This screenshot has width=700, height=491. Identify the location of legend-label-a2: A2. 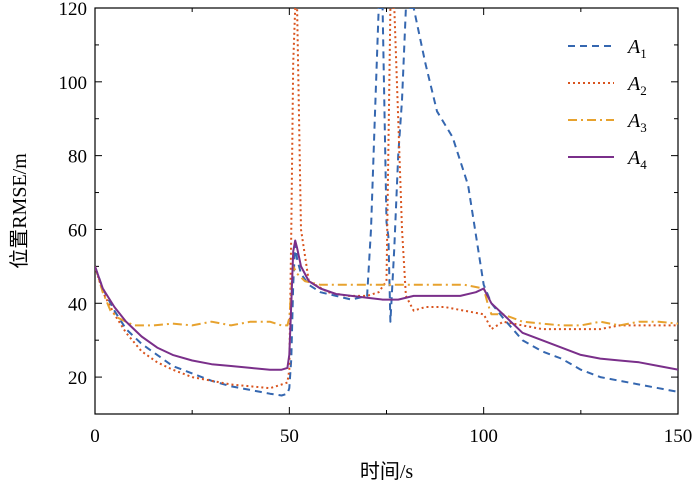
(636, 85).